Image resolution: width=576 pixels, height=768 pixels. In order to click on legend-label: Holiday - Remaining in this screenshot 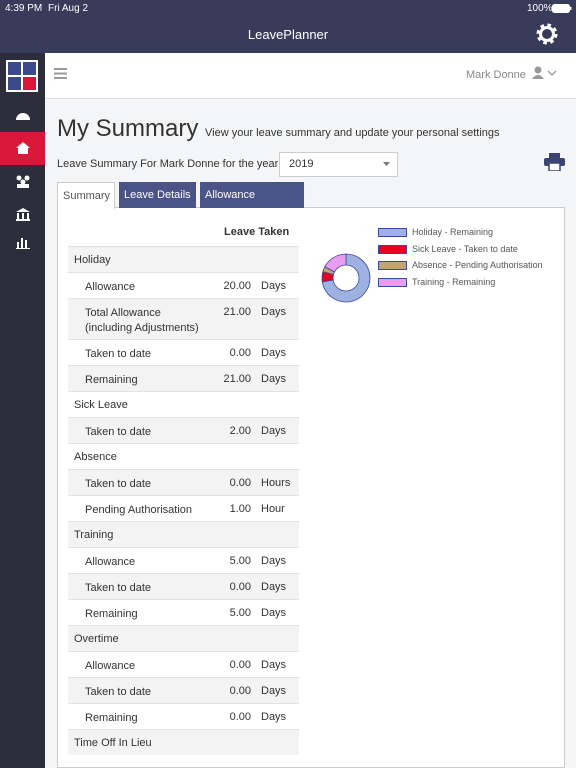, I will do `click(453, 232)`.